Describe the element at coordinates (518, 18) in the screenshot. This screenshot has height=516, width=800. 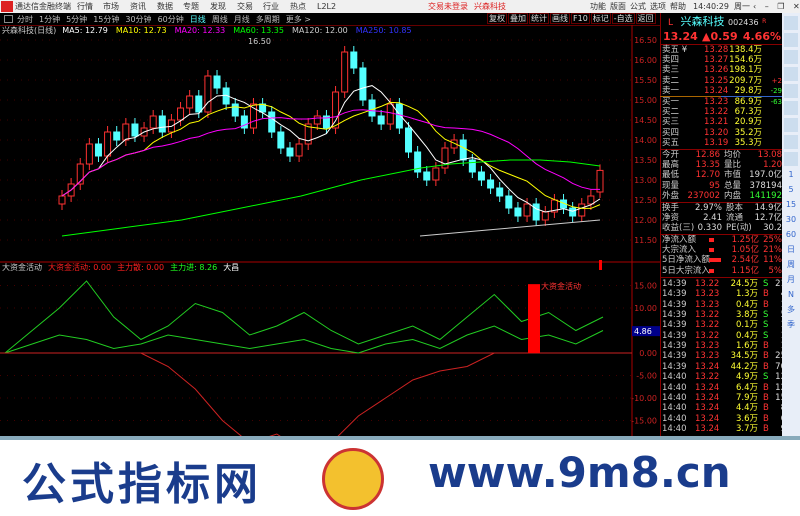
I see `tool-1: 叠加` at that location.